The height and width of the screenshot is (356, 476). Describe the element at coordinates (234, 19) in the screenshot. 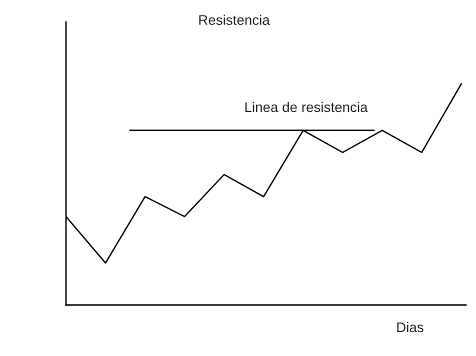

I see `chart-title: Resistencia` at that location.